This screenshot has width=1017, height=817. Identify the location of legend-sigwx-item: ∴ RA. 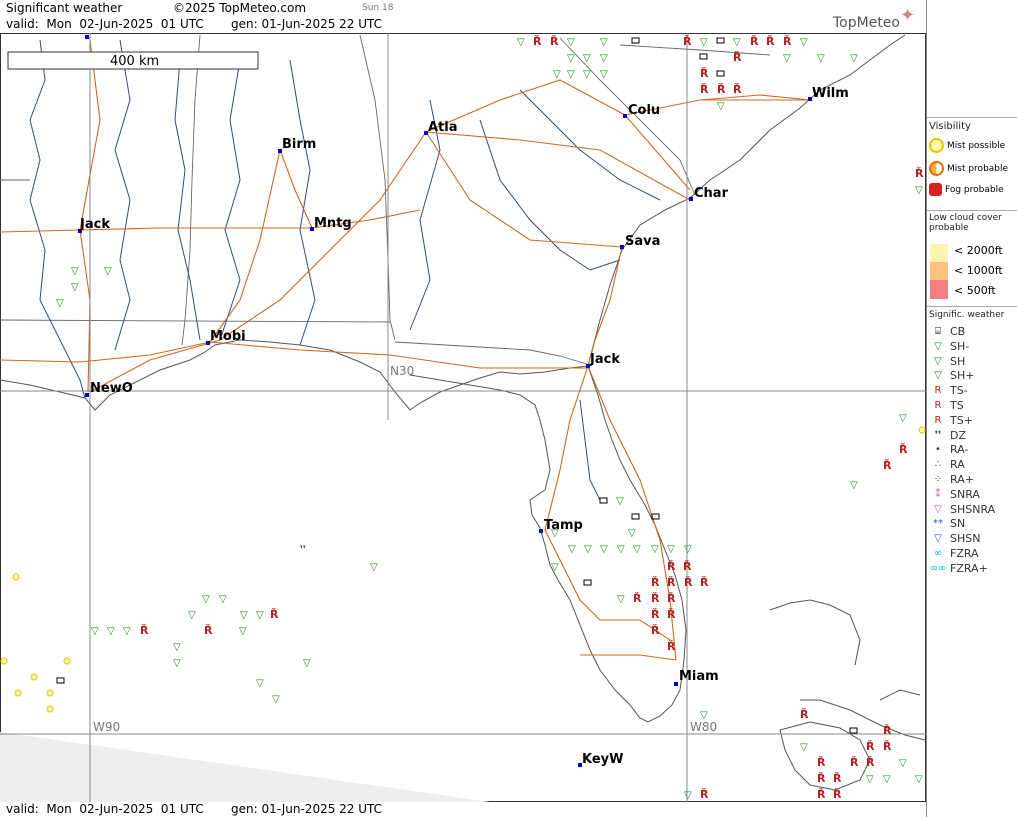
(947, 464).